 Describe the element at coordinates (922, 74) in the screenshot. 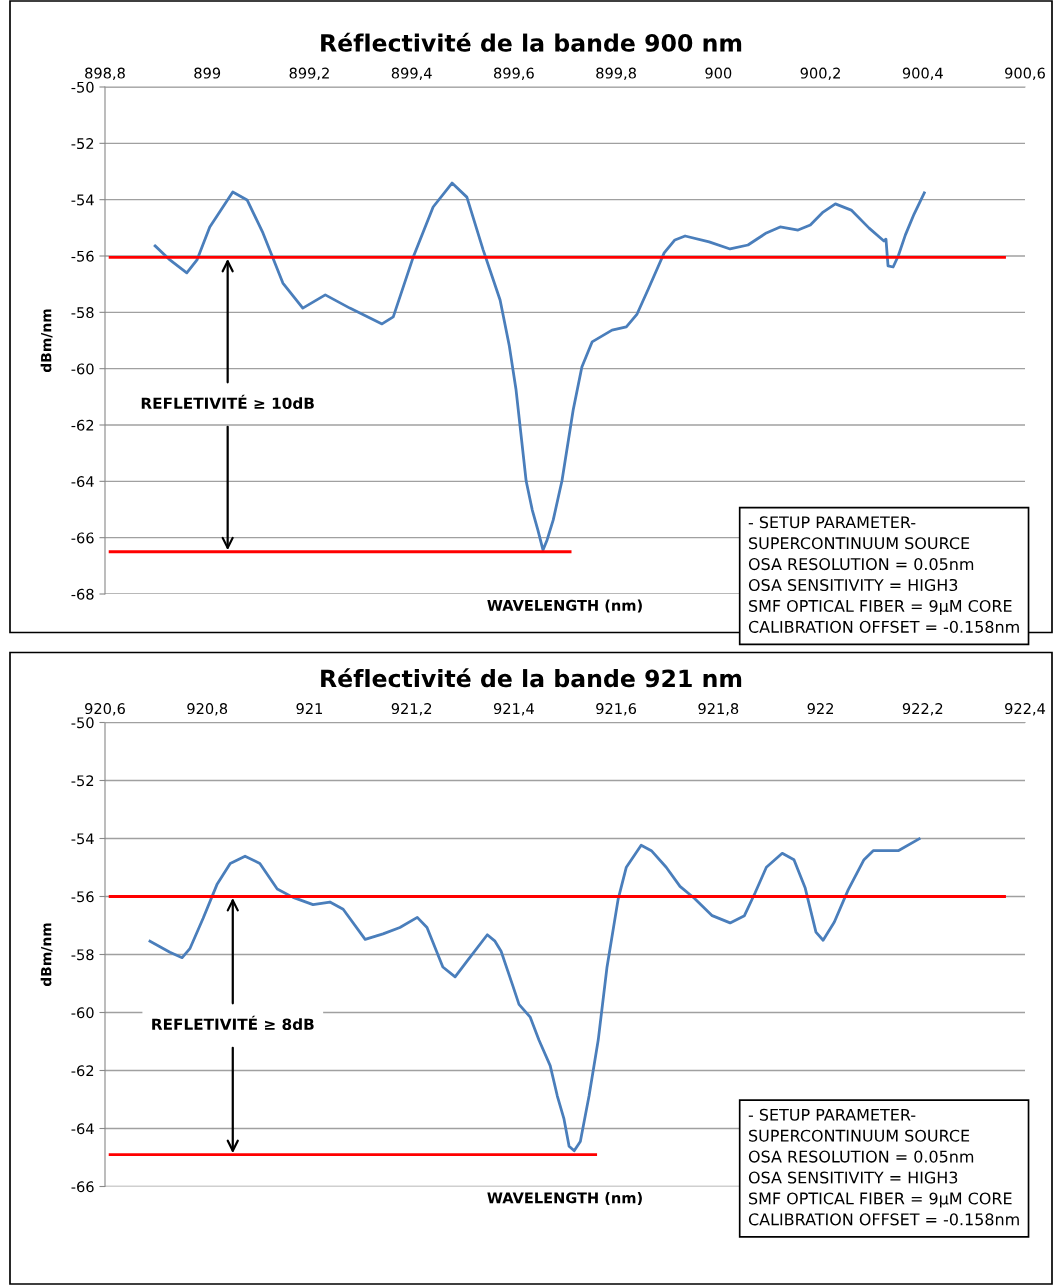

I see `x-tick-label: 900,4` at that location.